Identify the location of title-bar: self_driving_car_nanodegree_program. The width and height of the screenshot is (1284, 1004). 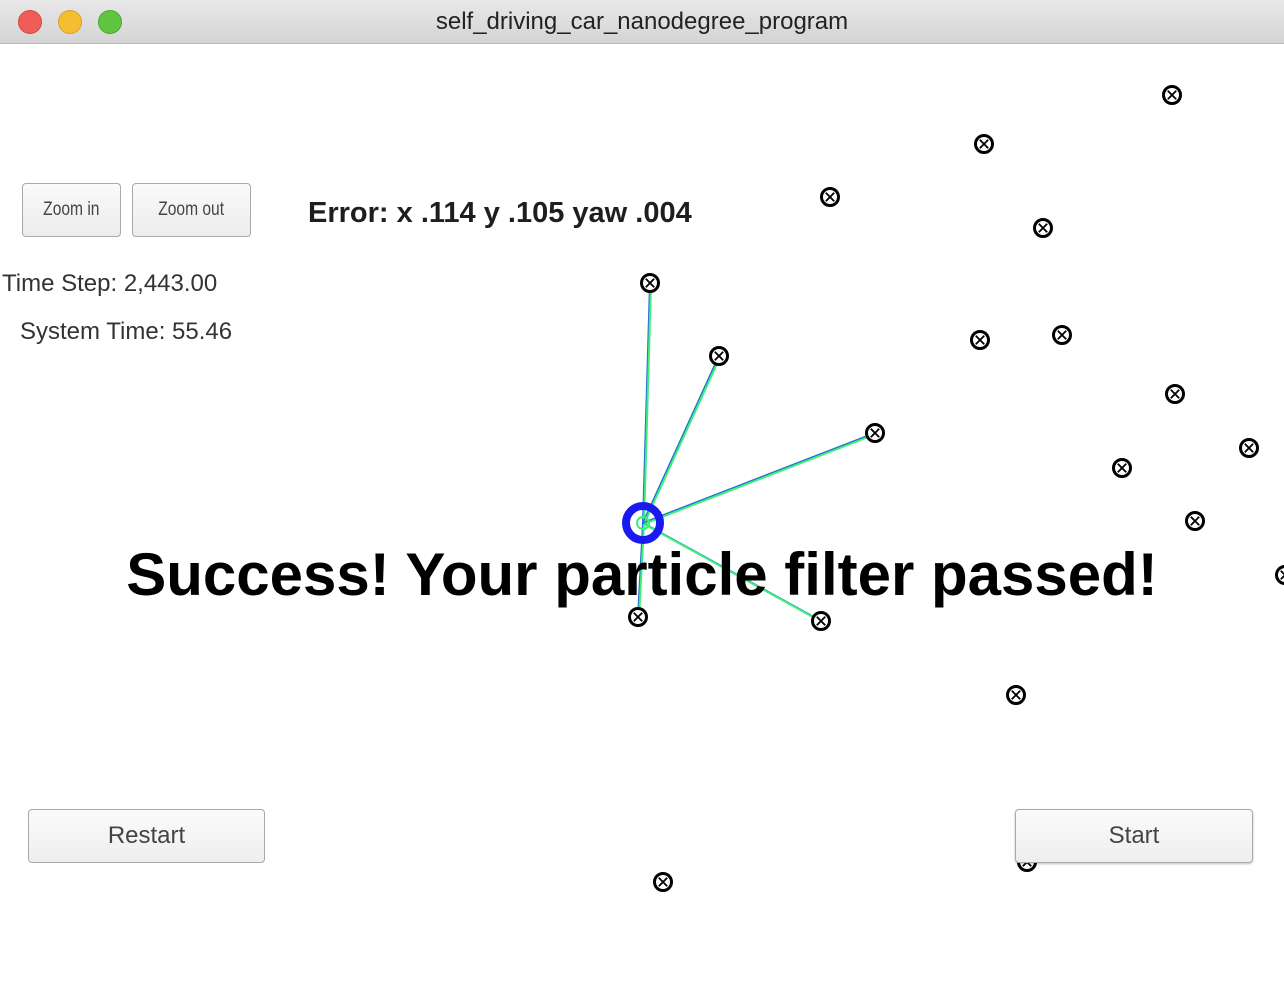
(642, 22).